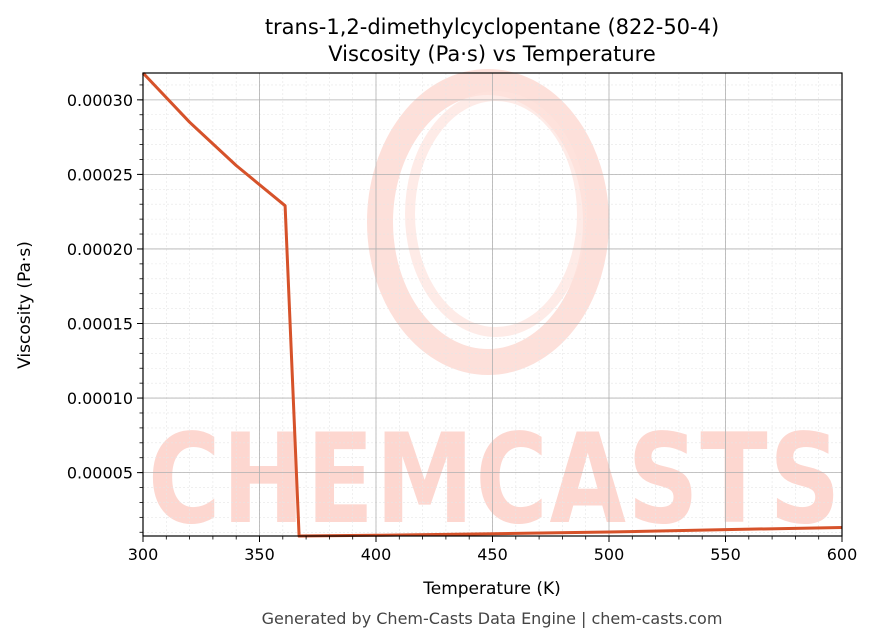 The width and height of the screenshot is (876, 644). Describe the element at coordinates (100, 249) in the screenshot. I see `y-tick-label: 0.00020` at that location.